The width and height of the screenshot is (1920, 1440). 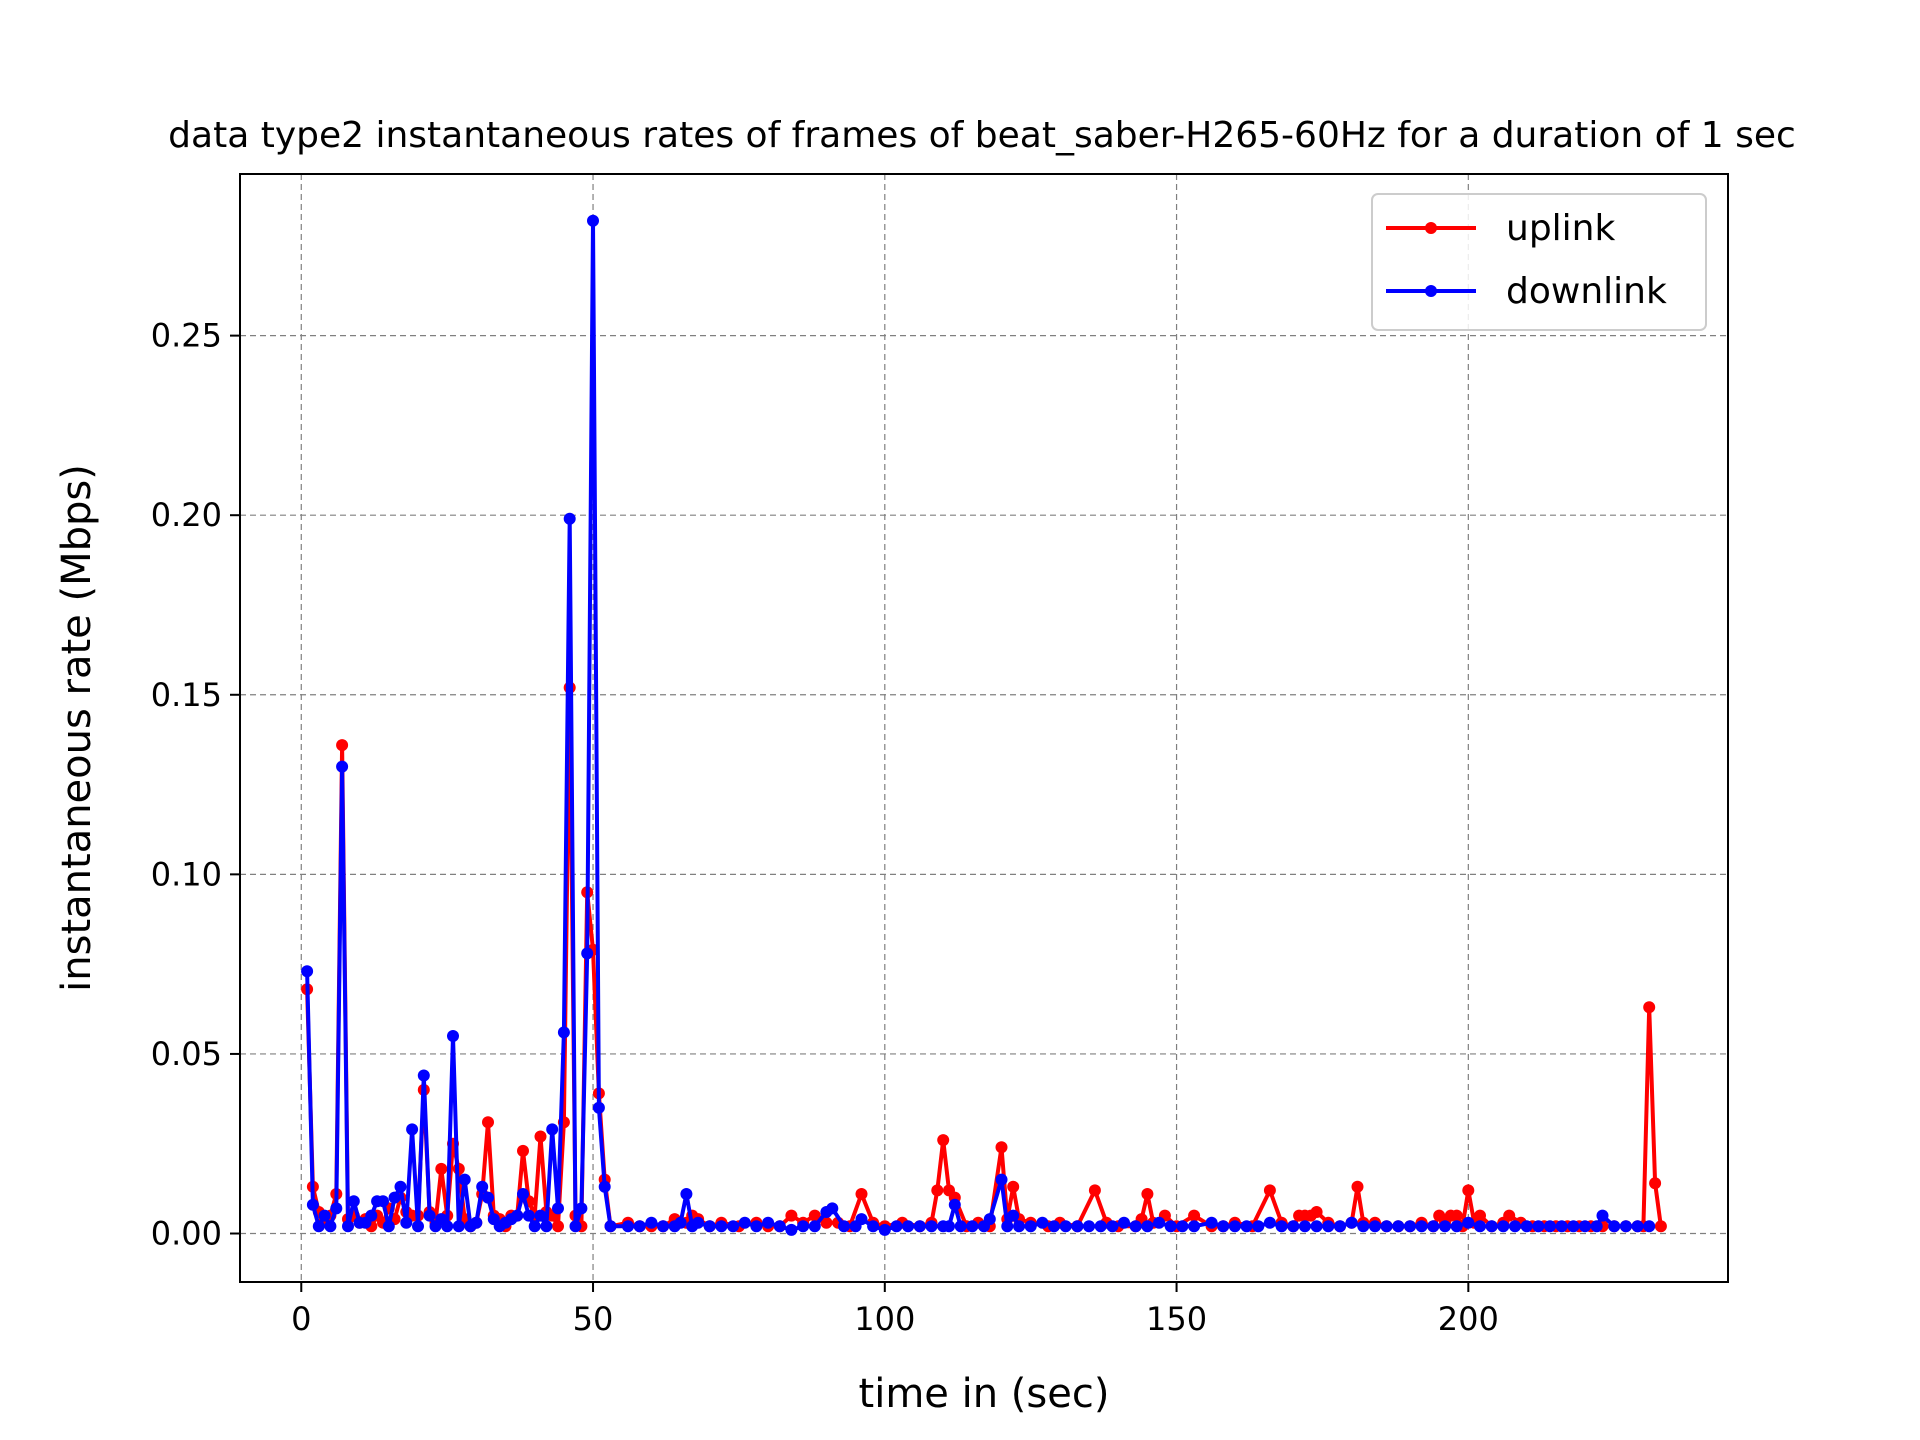 What do you see at coordinates (77, 728) in the screenshot?
I see `y-axis-title: instantaneous rate (Mbps)` at bounding box center [77, 728].